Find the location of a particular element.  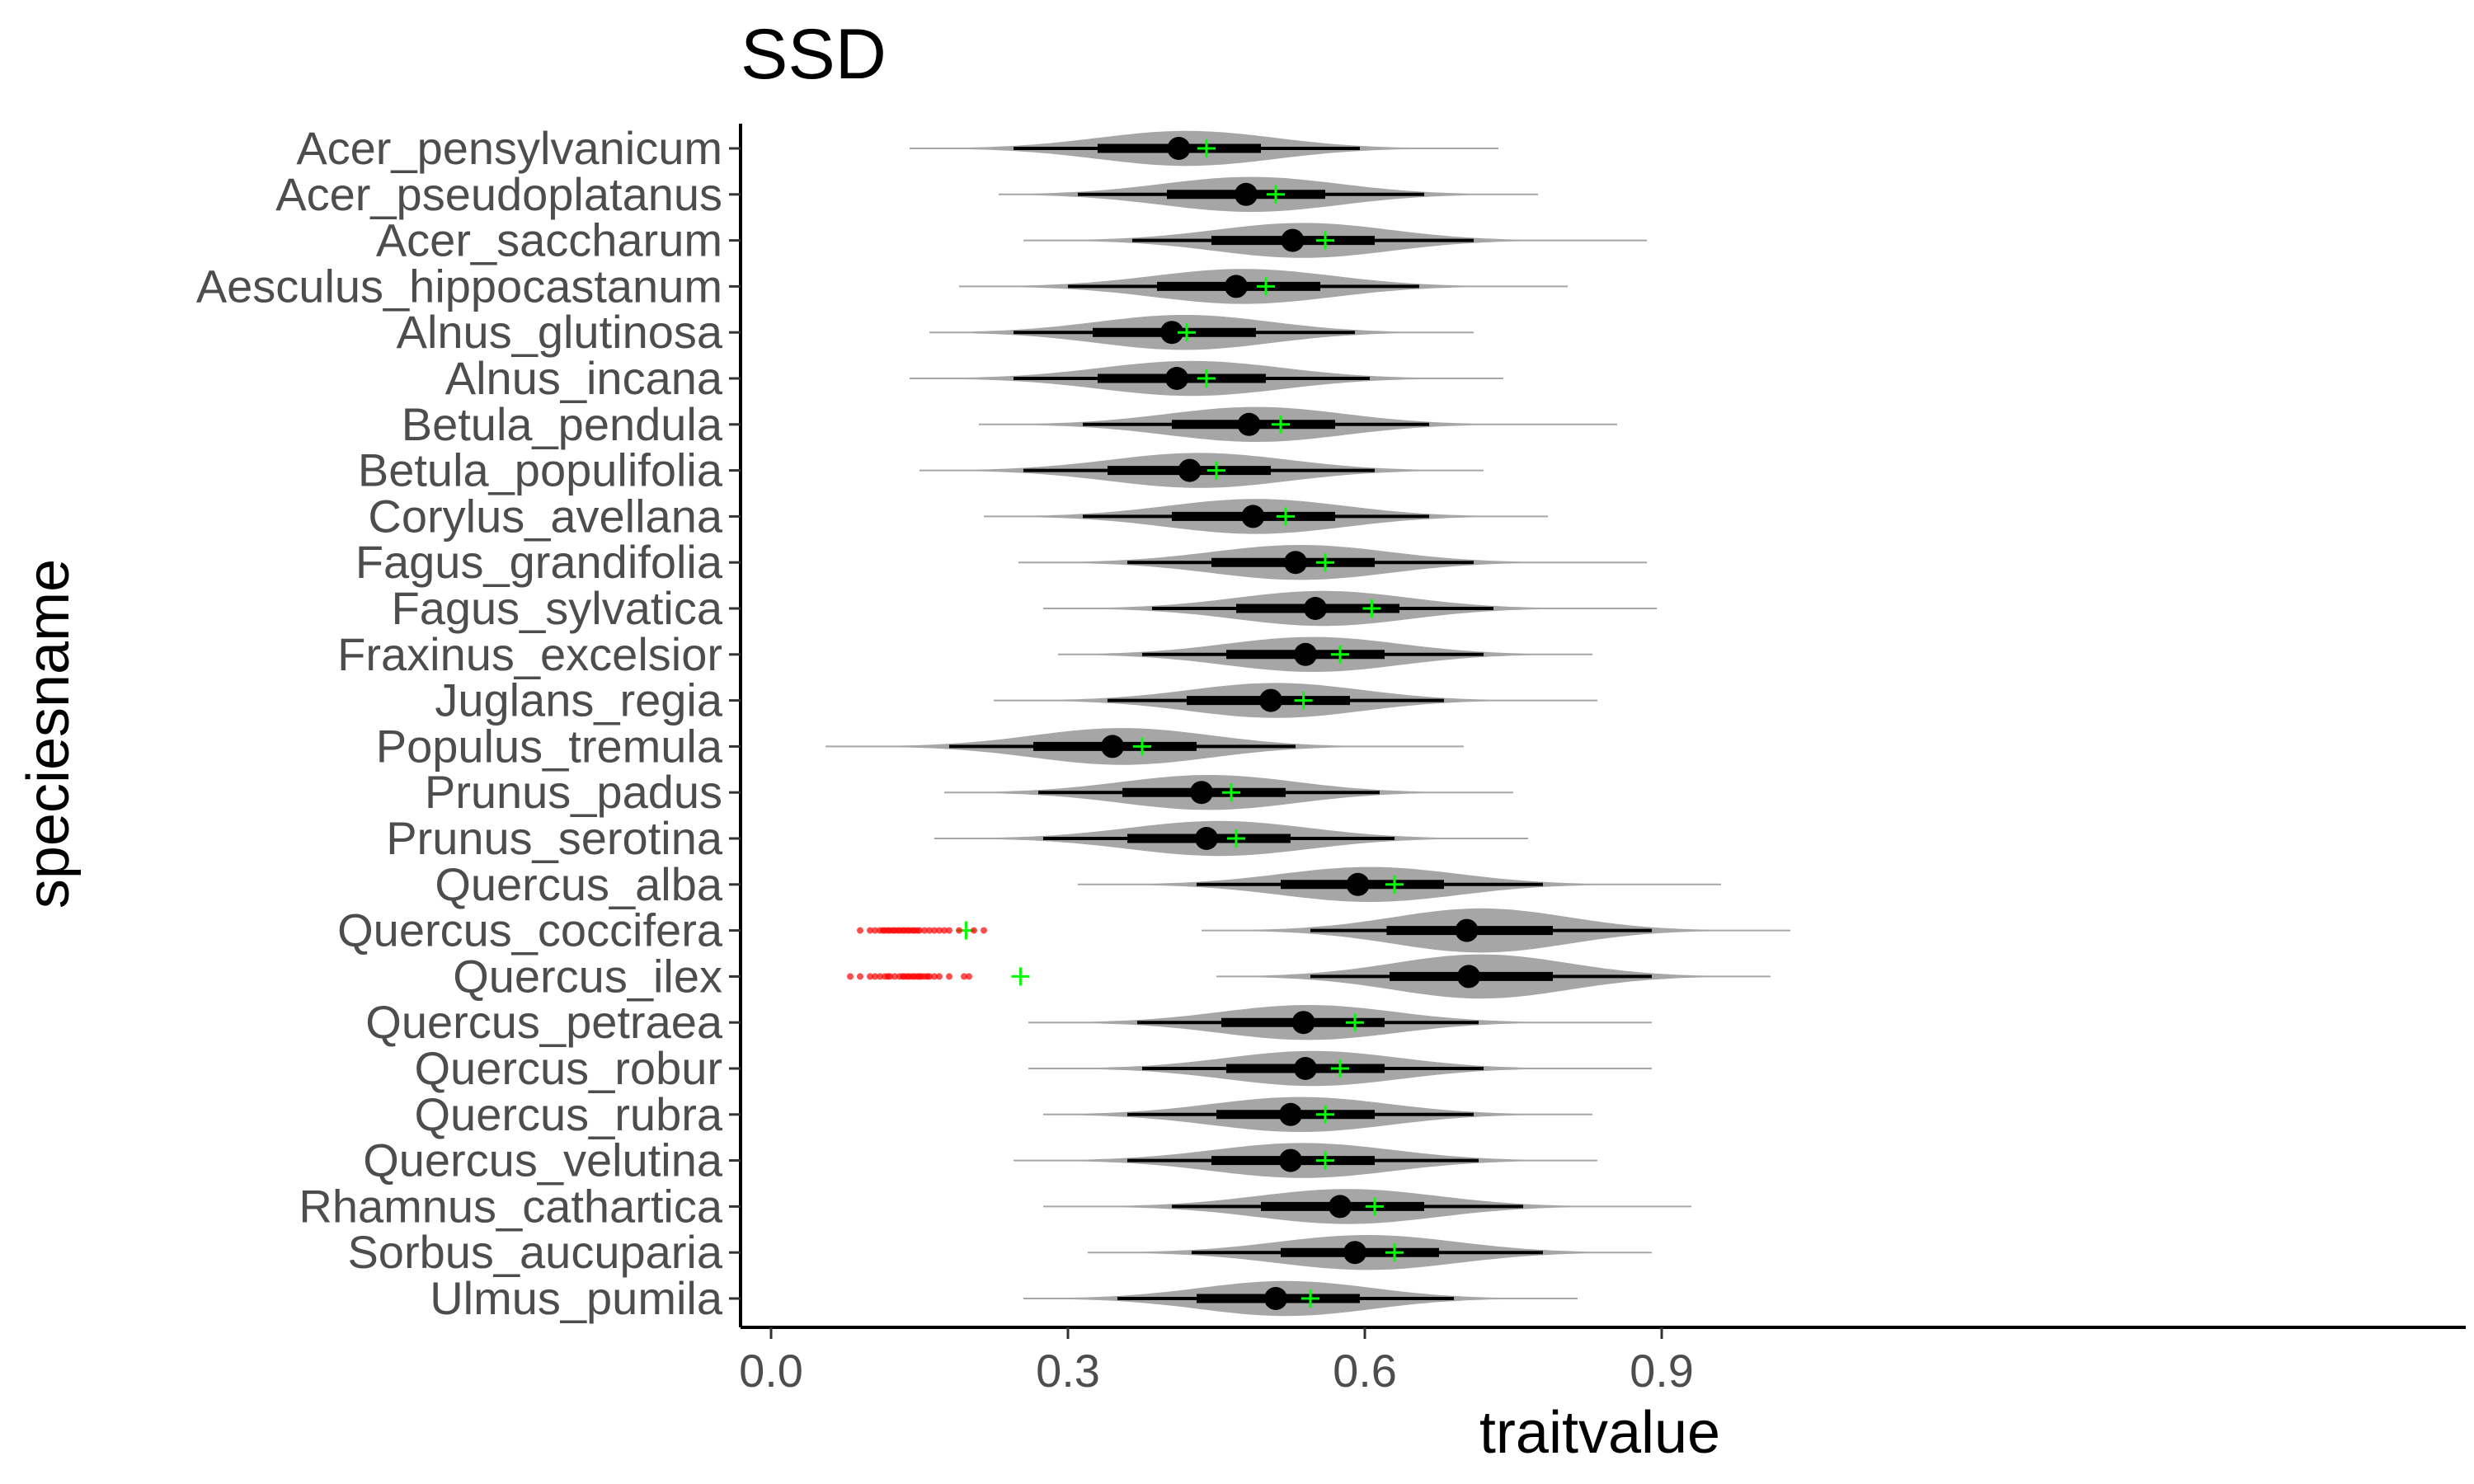

violin-group-sorbus-aucuparia is located at coordinates (1370, 1252).